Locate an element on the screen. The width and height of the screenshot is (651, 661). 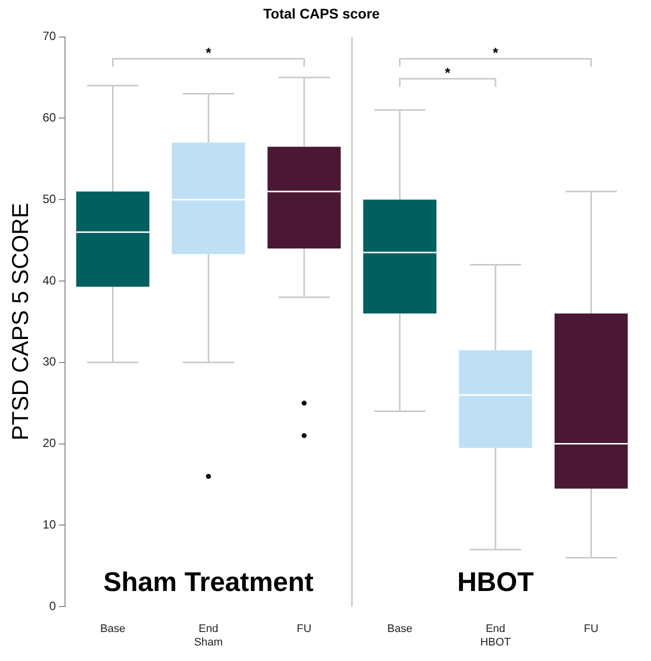
y-tick-label: 30 is located at coordinates (49, 361).